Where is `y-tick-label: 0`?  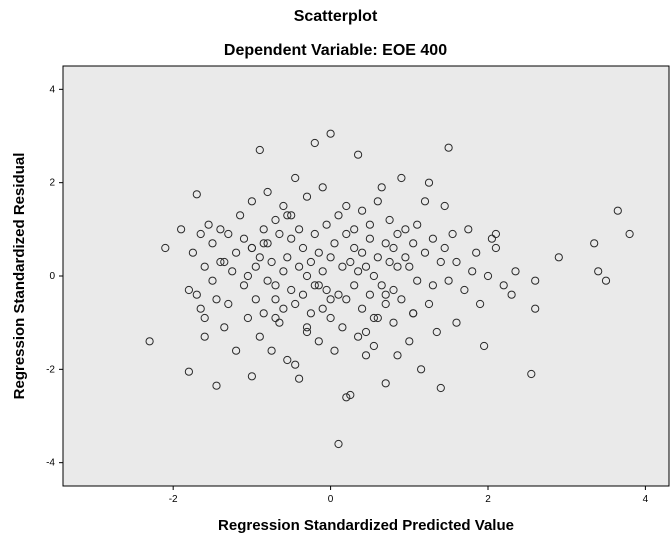
y-tick-label: 0 is located at coordinates (52, 276).